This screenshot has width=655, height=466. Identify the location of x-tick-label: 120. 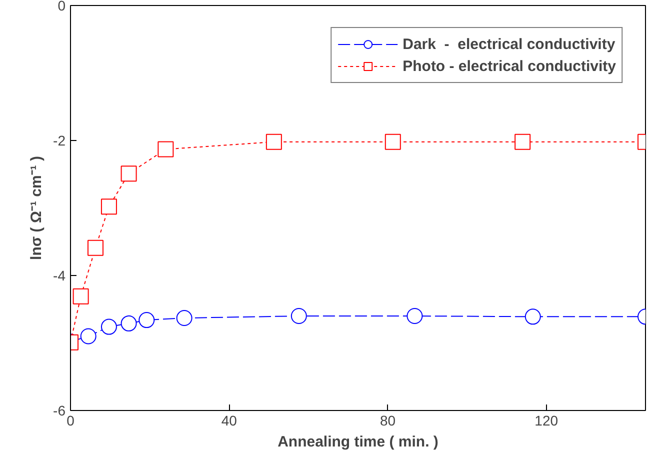
(546, 420).